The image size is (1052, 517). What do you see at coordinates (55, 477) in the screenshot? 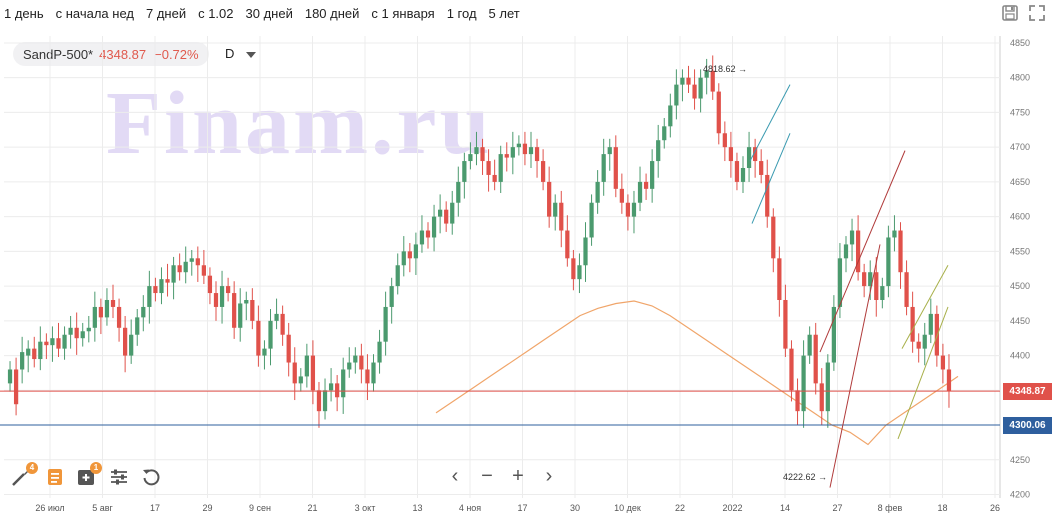
I see `notes-icon` at bounding box center [55, 477].